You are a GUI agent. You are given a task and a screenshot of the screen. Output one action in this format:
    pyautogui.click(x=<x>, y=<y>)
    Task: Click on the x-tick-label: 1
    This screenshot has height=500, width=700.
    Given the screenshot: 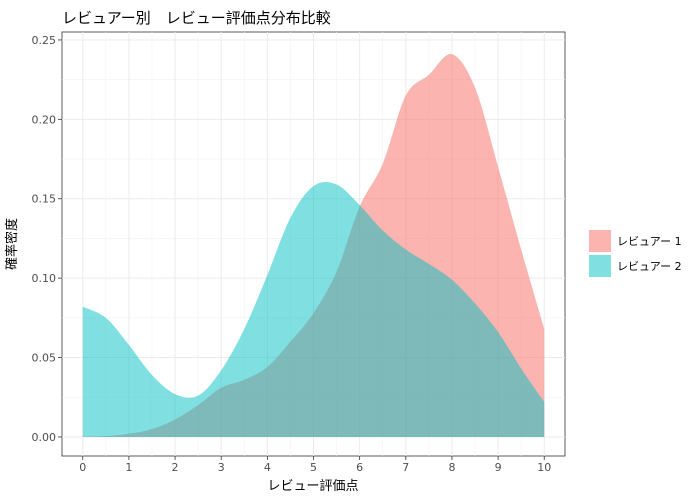 What is the action you would take?
    pyautogui.click(x=128, y=467)
    